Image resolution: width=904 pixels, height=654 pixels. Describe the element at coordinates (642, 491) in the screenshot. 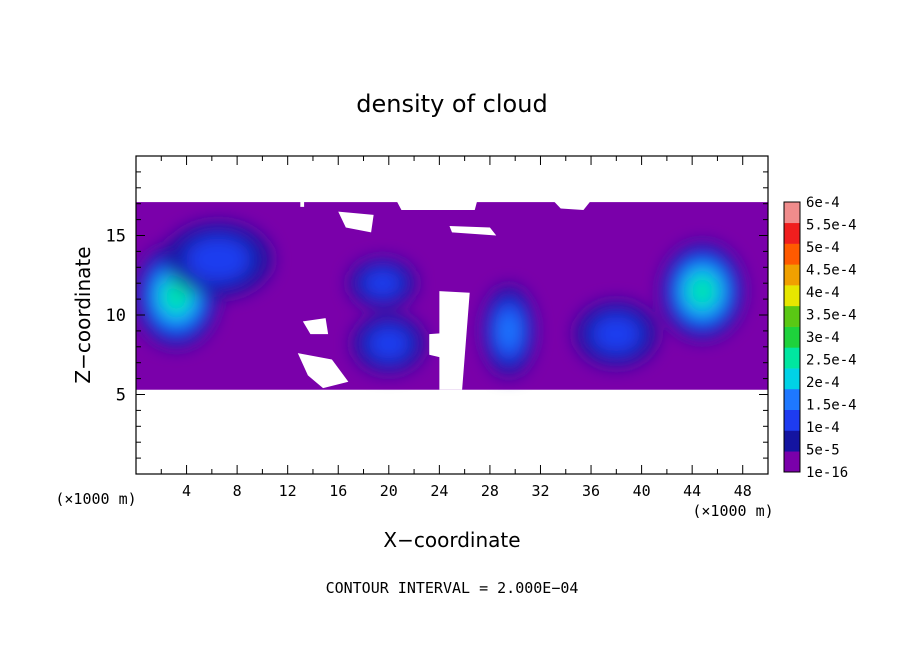

I see `x-tick-label: 40` at that location.